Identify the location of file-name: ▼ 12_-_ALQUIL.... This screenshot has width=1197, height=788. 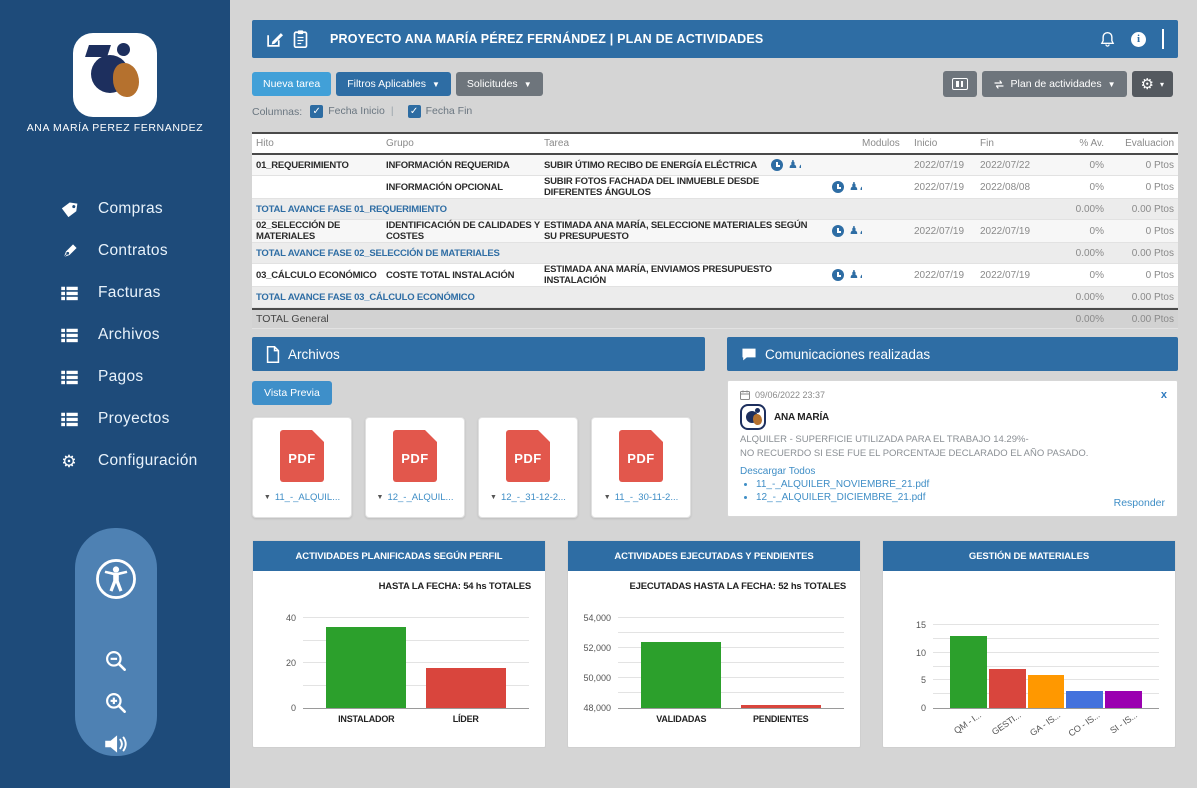
(415, 497).